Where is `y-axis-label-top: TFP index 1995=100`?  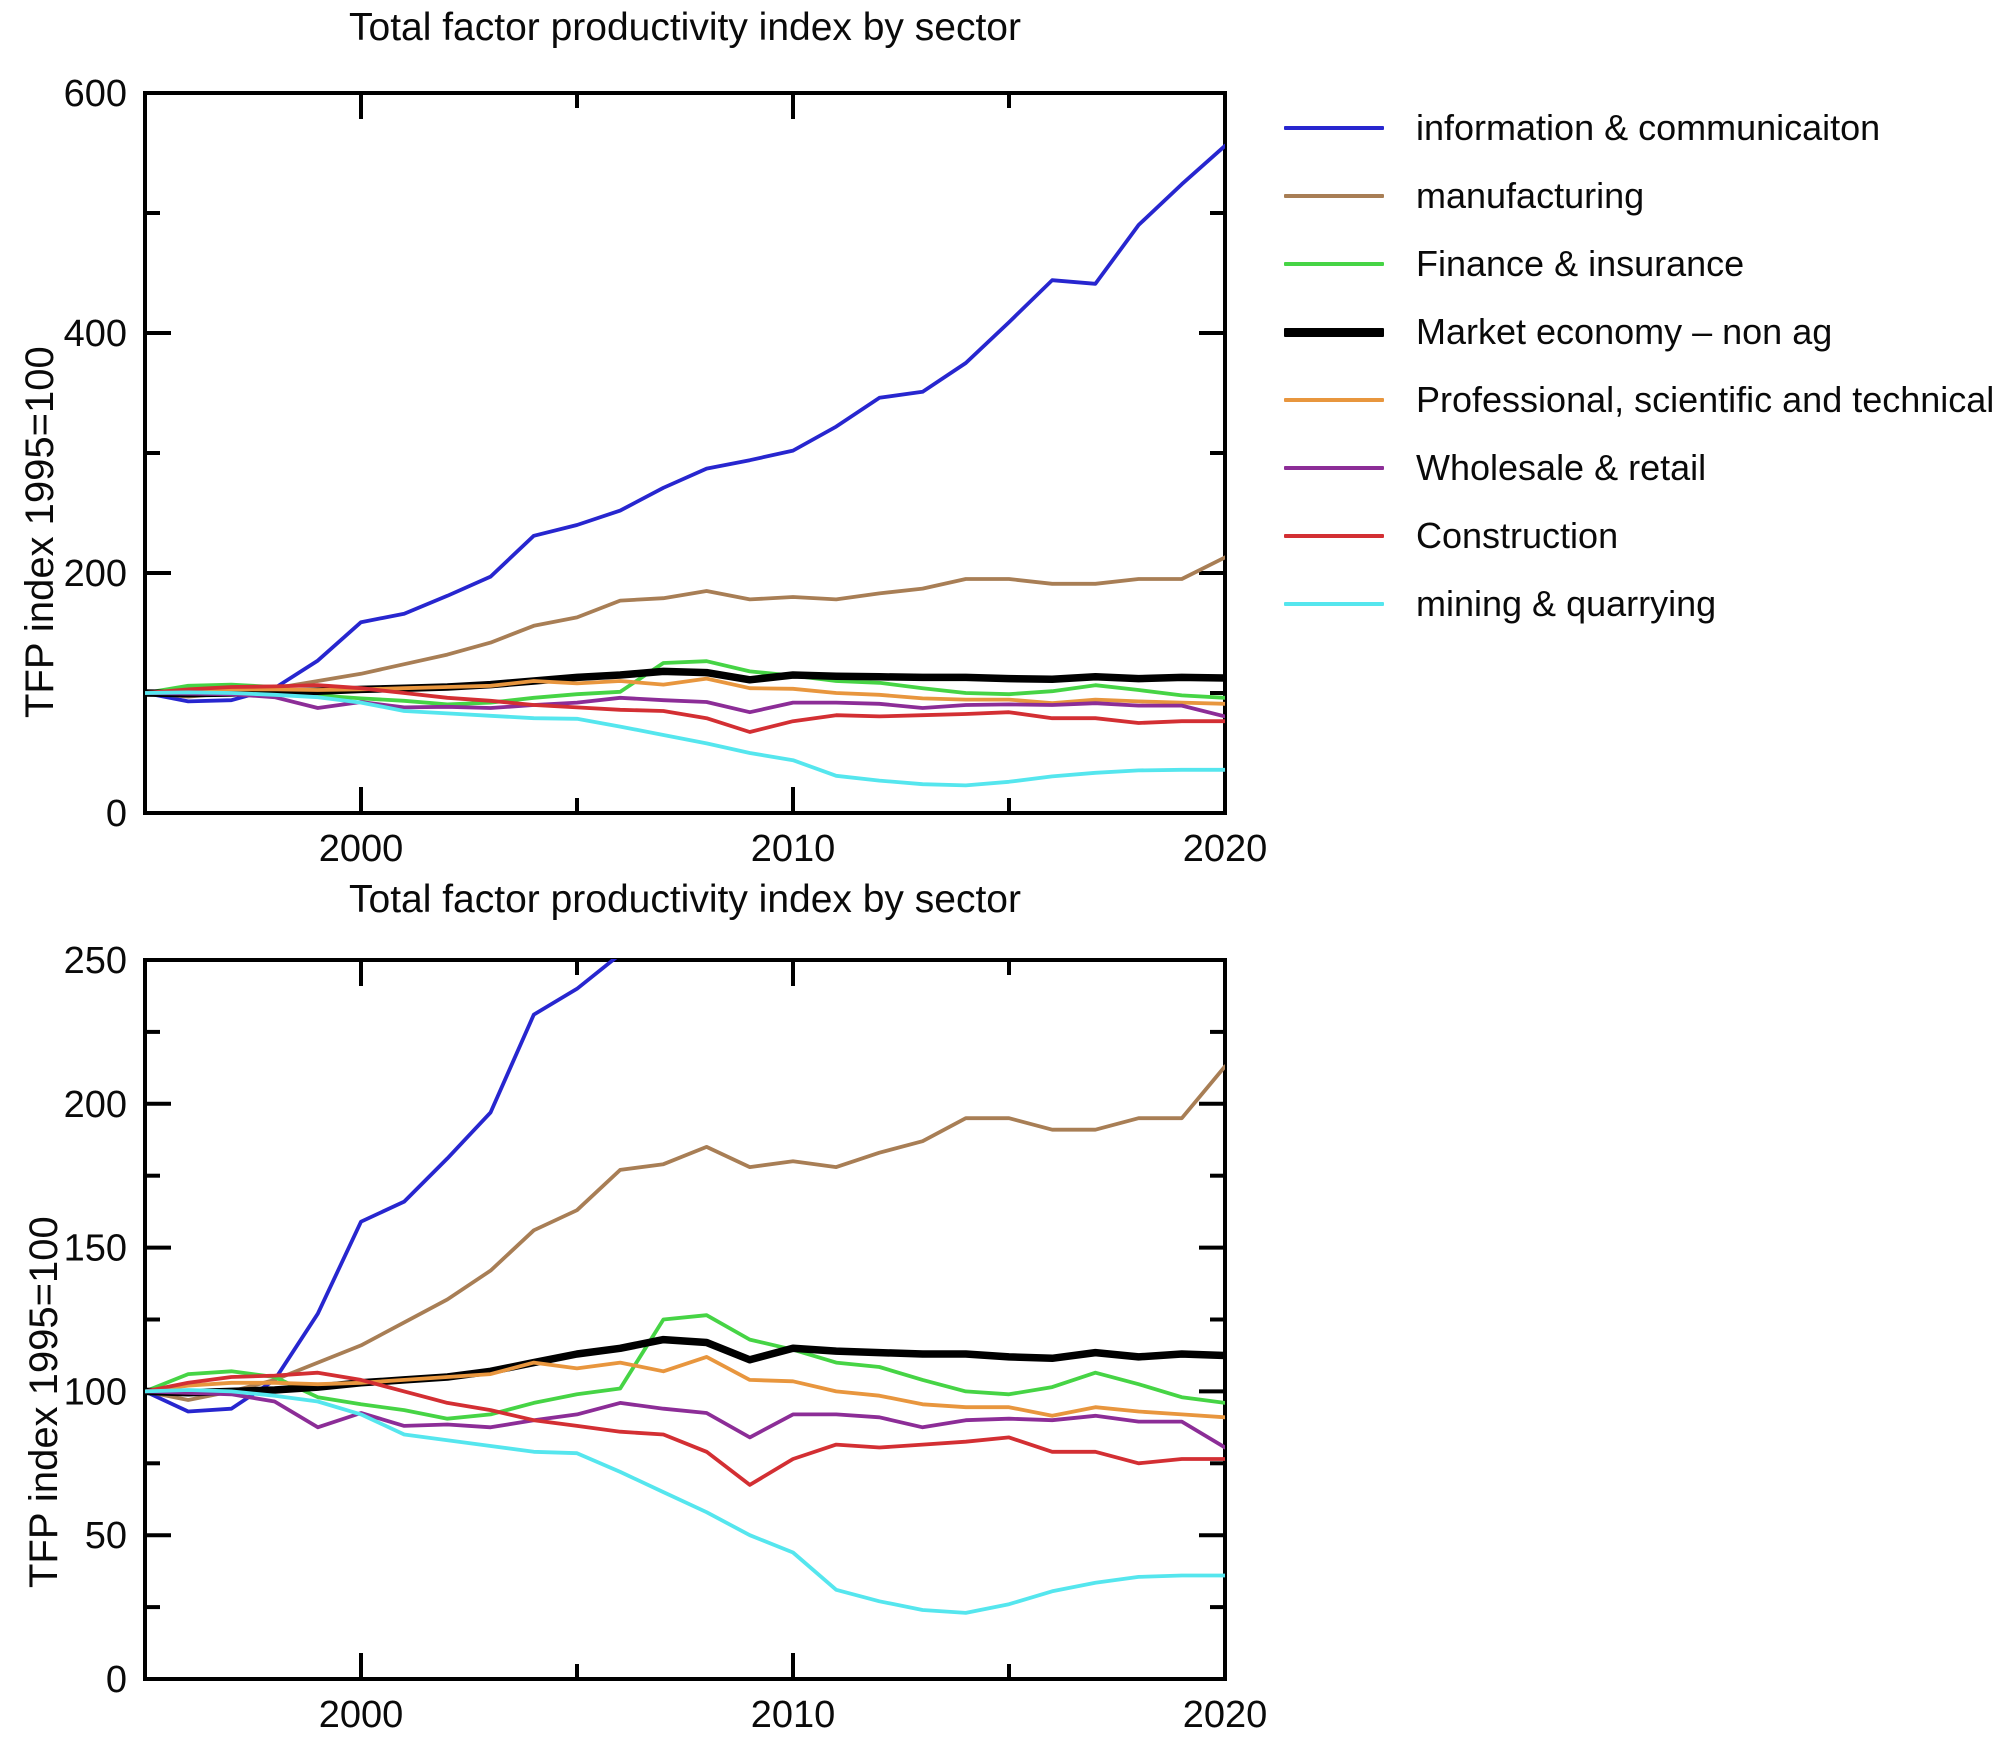
y-axis-label-top: TFP index 1995=100 is located at coordinates (40, 532).